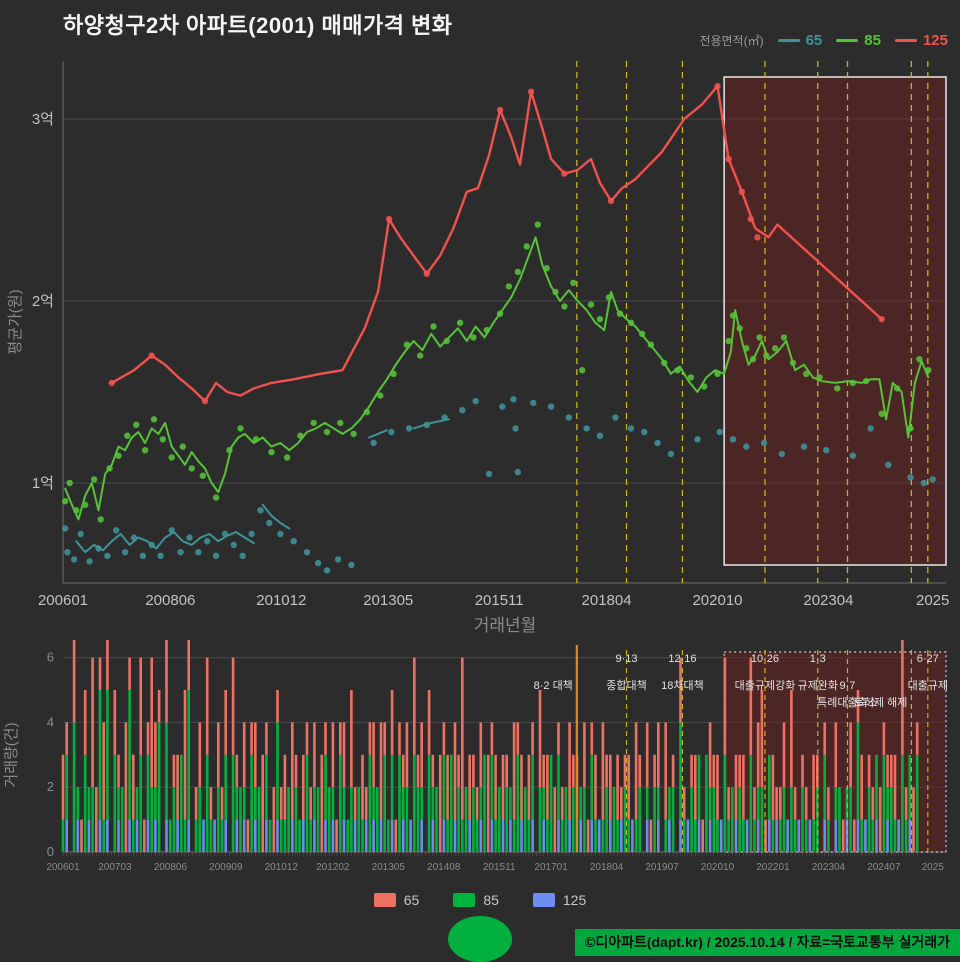 The image size is (960, 962). What do you see at coordinates (928, 659) in the screenshot?
I see `policy-annotation: 6·27` at bounding box center [928, 659].